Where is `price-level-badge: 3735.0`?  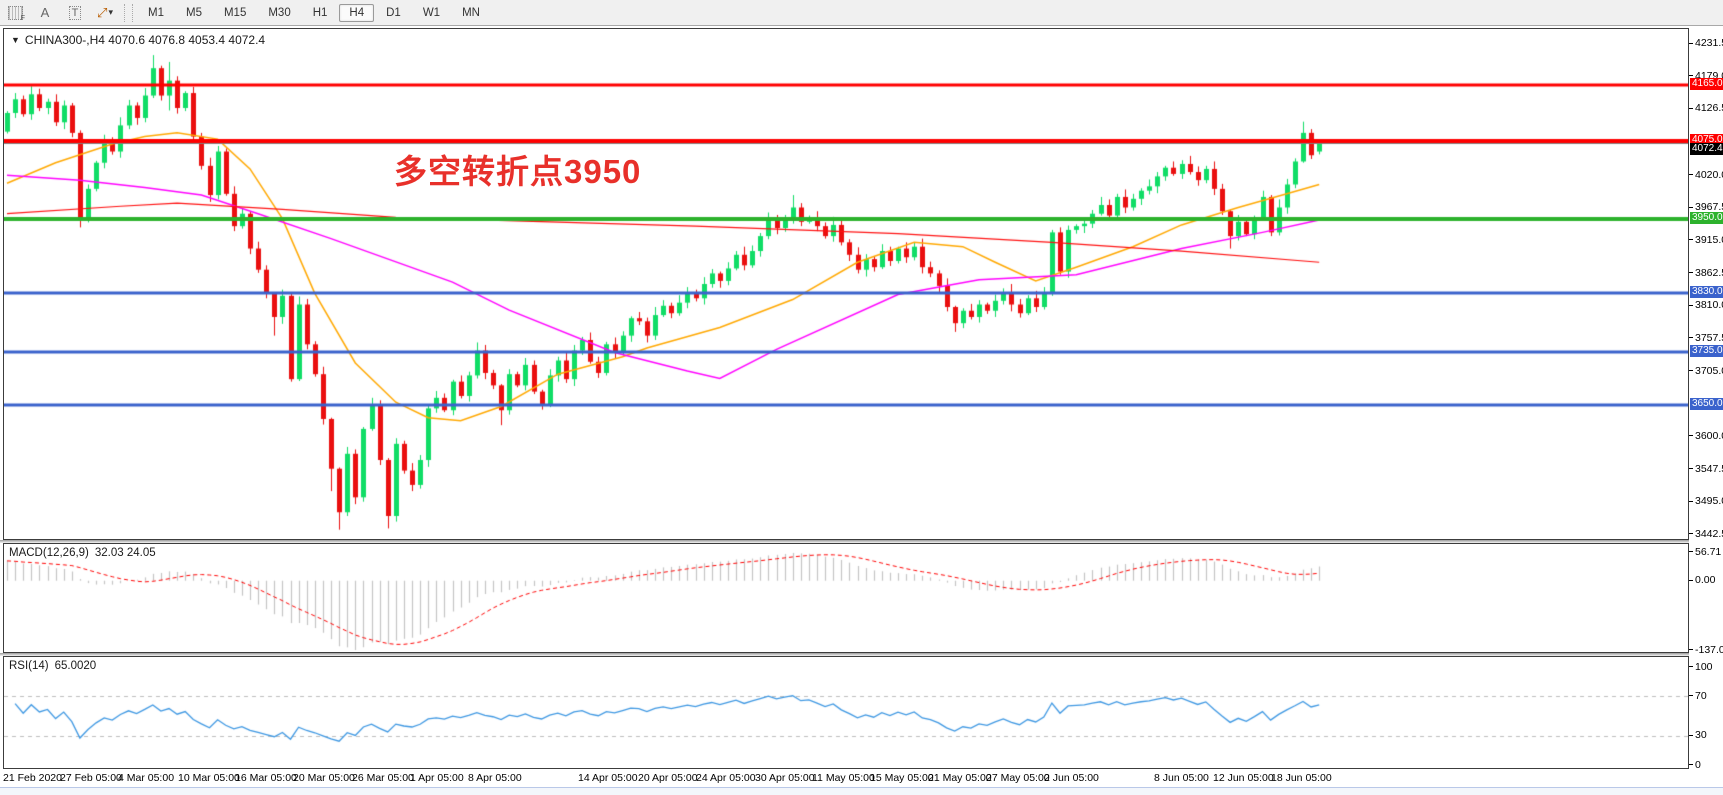 price-level-badge: 3735.0 is located at coordinates (1706, 351).